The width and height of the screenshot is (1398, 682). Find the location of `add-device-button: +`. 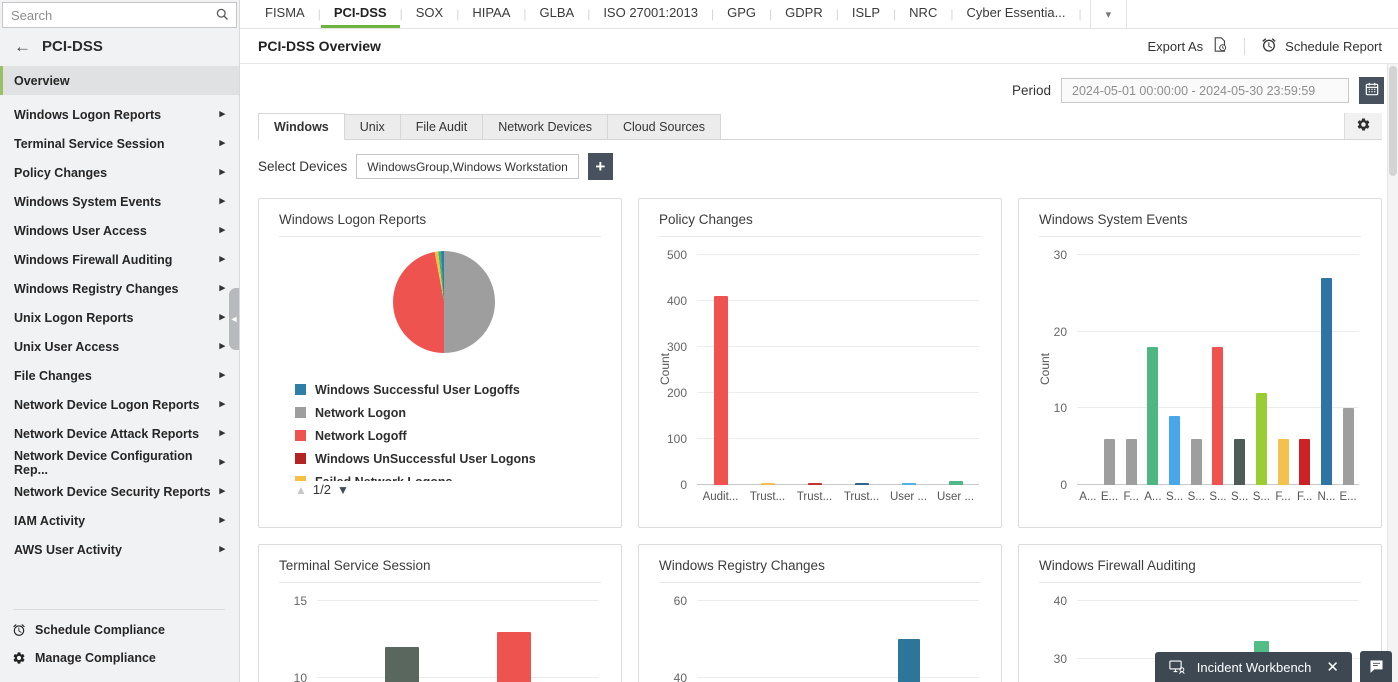

add-device-button: + is located at coordinates (600, 166).